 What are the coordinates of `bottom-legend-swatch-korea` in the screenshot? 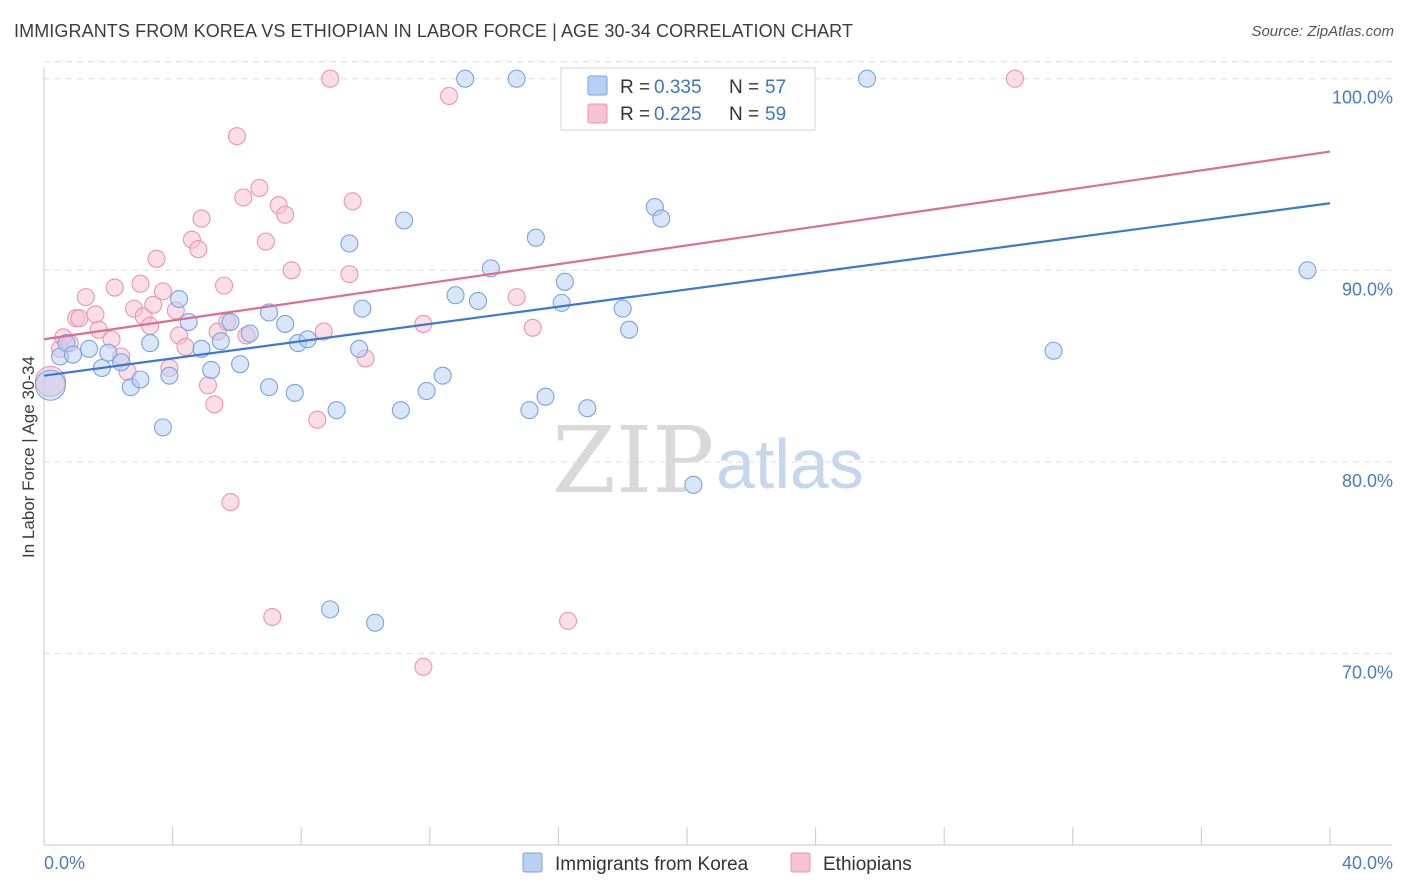 It's located at (532, 862).